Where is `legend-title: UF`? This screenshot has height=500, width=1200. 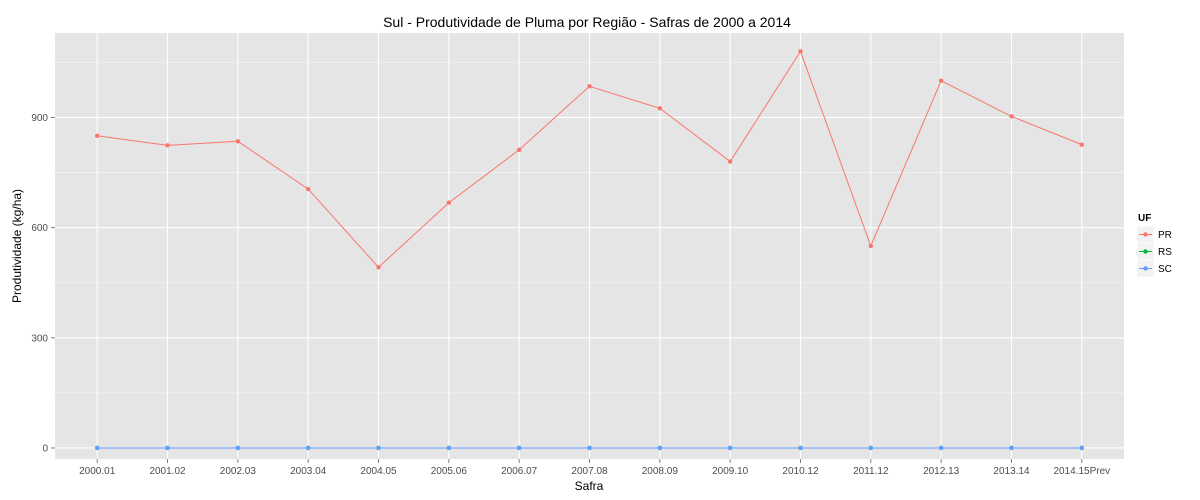 legend-title: UF is located at coordinates (1144, 218).